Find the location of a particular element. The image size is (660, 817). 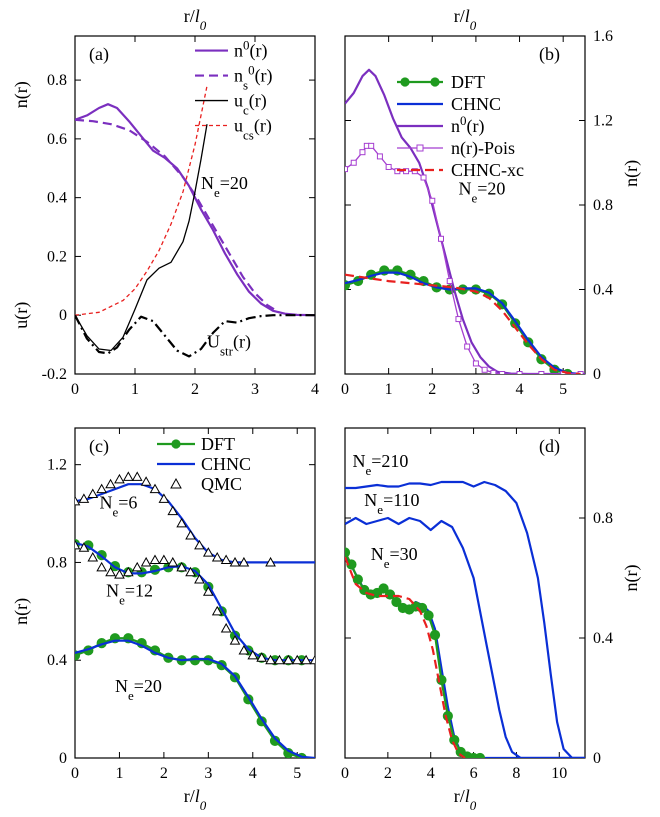

annotation-ustr-part: (r) is located at coordinates (242, 342).